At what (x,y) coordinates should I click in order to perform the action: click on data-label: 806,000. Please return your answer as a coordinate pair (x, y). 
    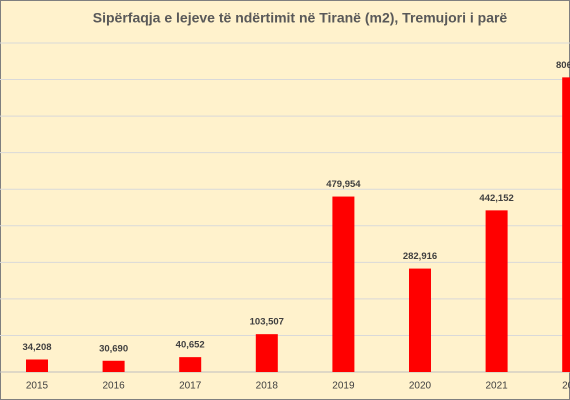
    Looking at the image, I should click on (563, 65).